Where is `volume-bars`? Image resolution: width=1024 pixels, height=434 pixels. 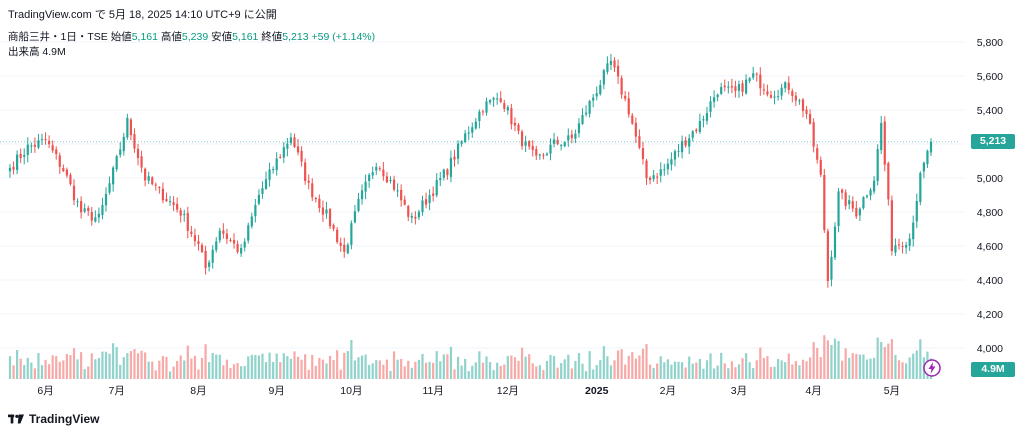 volume-bars is located at coordinates (470, 357).